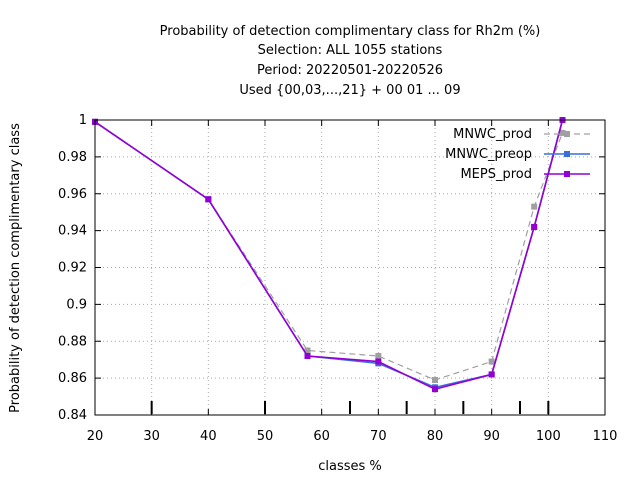 Image resolution: width=640 pixels, height=480 pixels. What do you see at coordinates (76, 304) in the screenshot?
I see `y-tick-label-3: 0.9` at bounding box center [76, 304].